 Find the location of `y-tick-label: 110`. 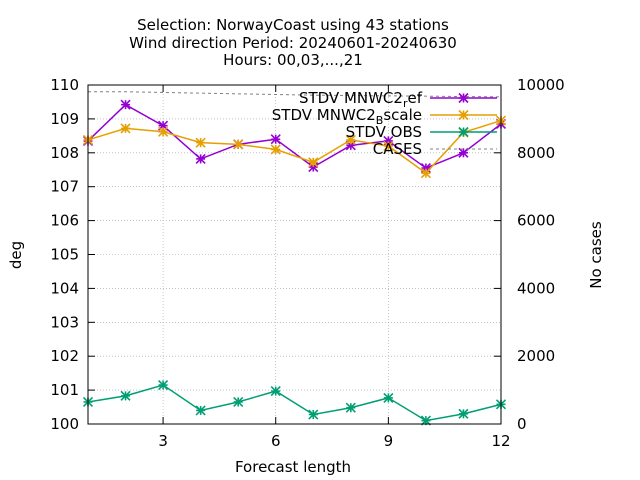

y-tick-label: 110 is located at coordinates (64, 85).